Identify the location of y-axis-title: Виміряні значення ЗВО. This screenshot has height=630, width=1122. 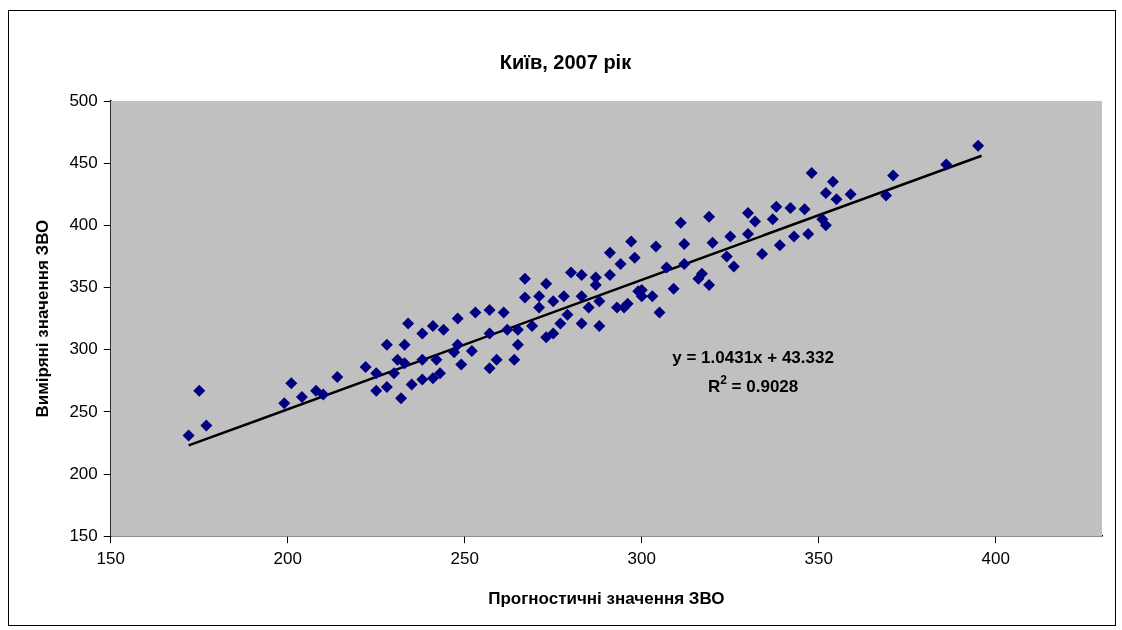
(42, 318).